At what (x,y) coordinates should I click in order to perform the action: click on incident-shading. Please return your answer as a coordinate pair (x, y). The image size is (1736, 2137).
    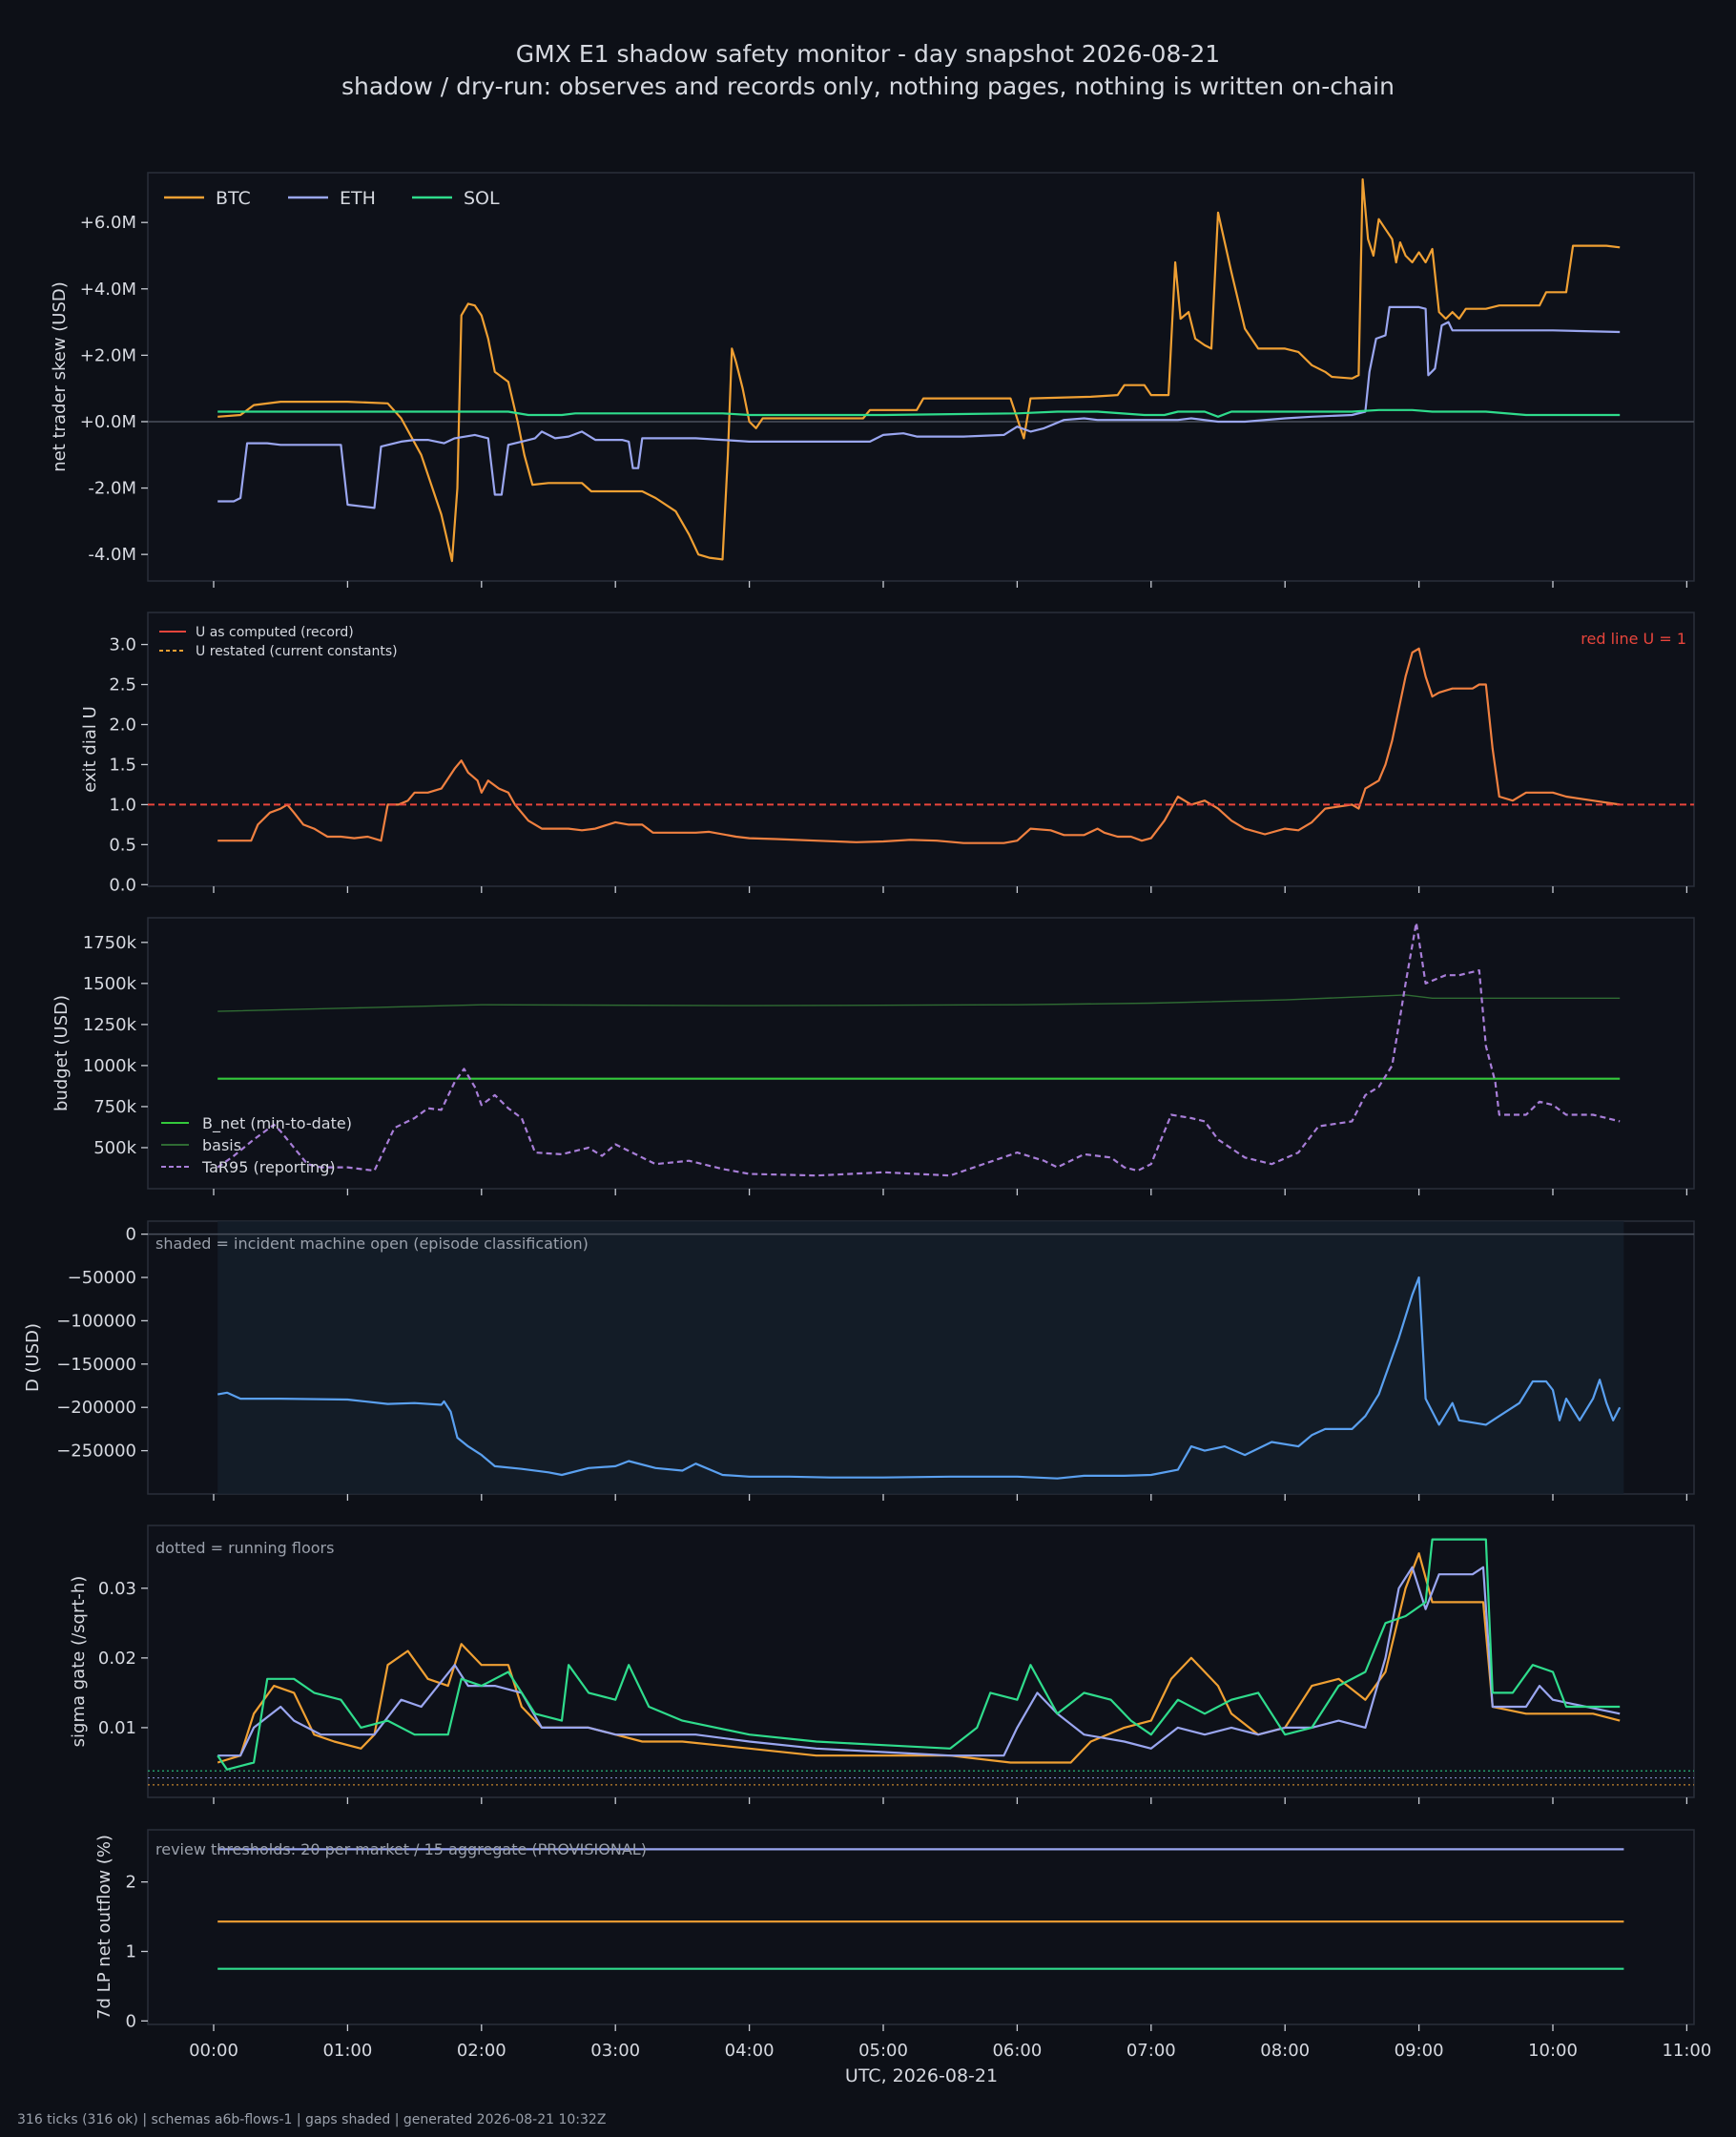
    Looking at the image, I should click on (920, 1357).